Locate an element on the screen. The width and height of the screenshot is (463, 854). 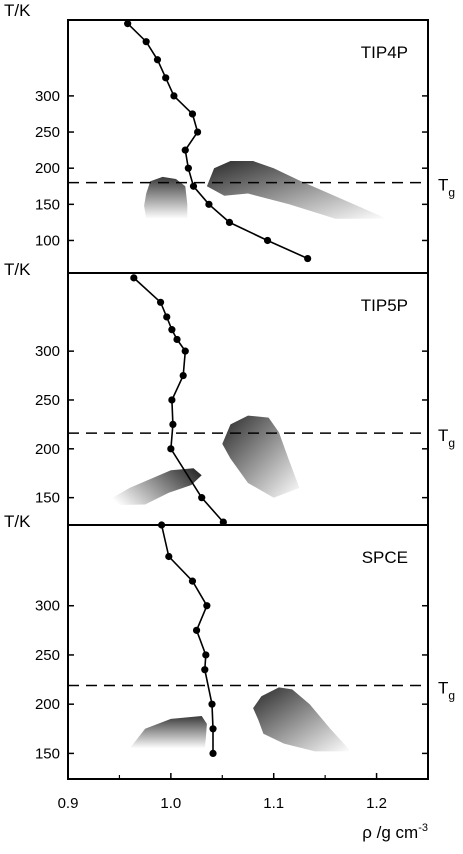
tip5p-tg-label: Tg is located at coordinates (446, 438).